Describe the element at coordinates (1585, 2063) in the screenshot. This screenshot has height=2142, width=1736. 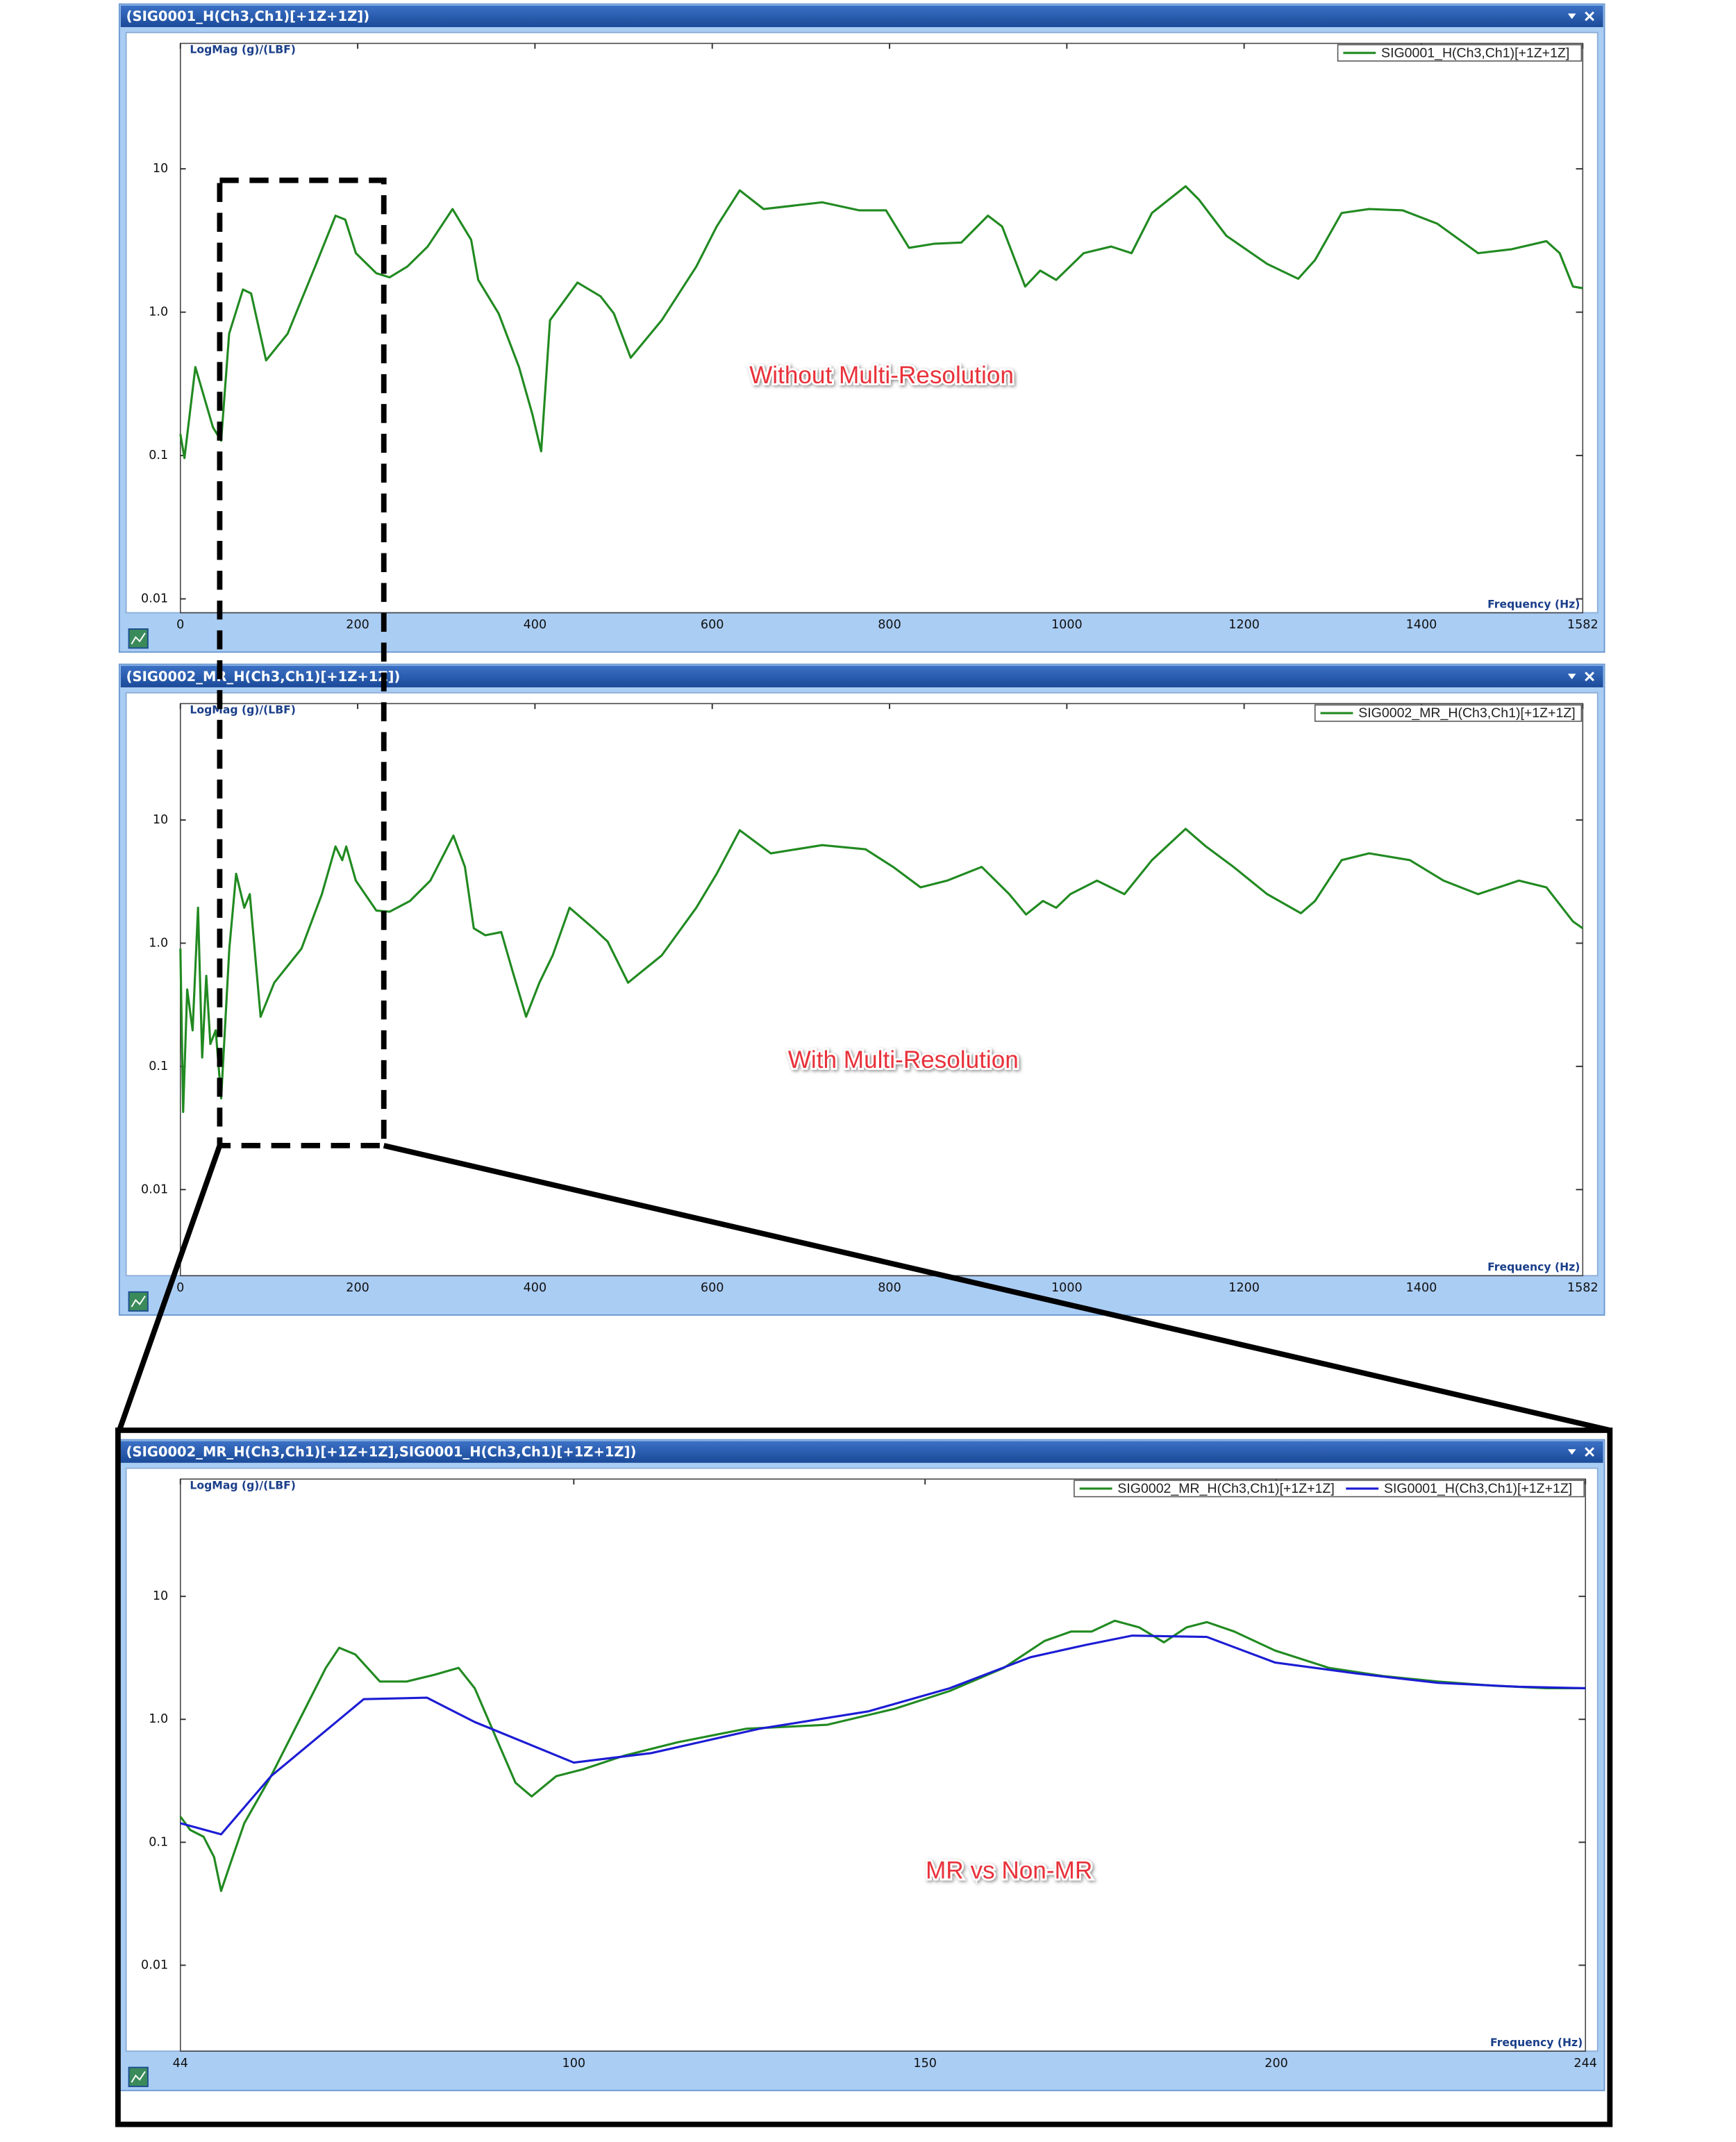
I see `x-tick-label: 244` at that location.